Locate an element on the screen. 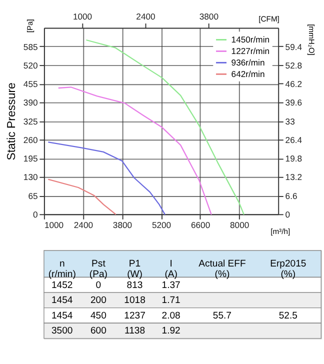 The image size is (324, 364). text: P1 (W) is located at coordinates (134, 269).